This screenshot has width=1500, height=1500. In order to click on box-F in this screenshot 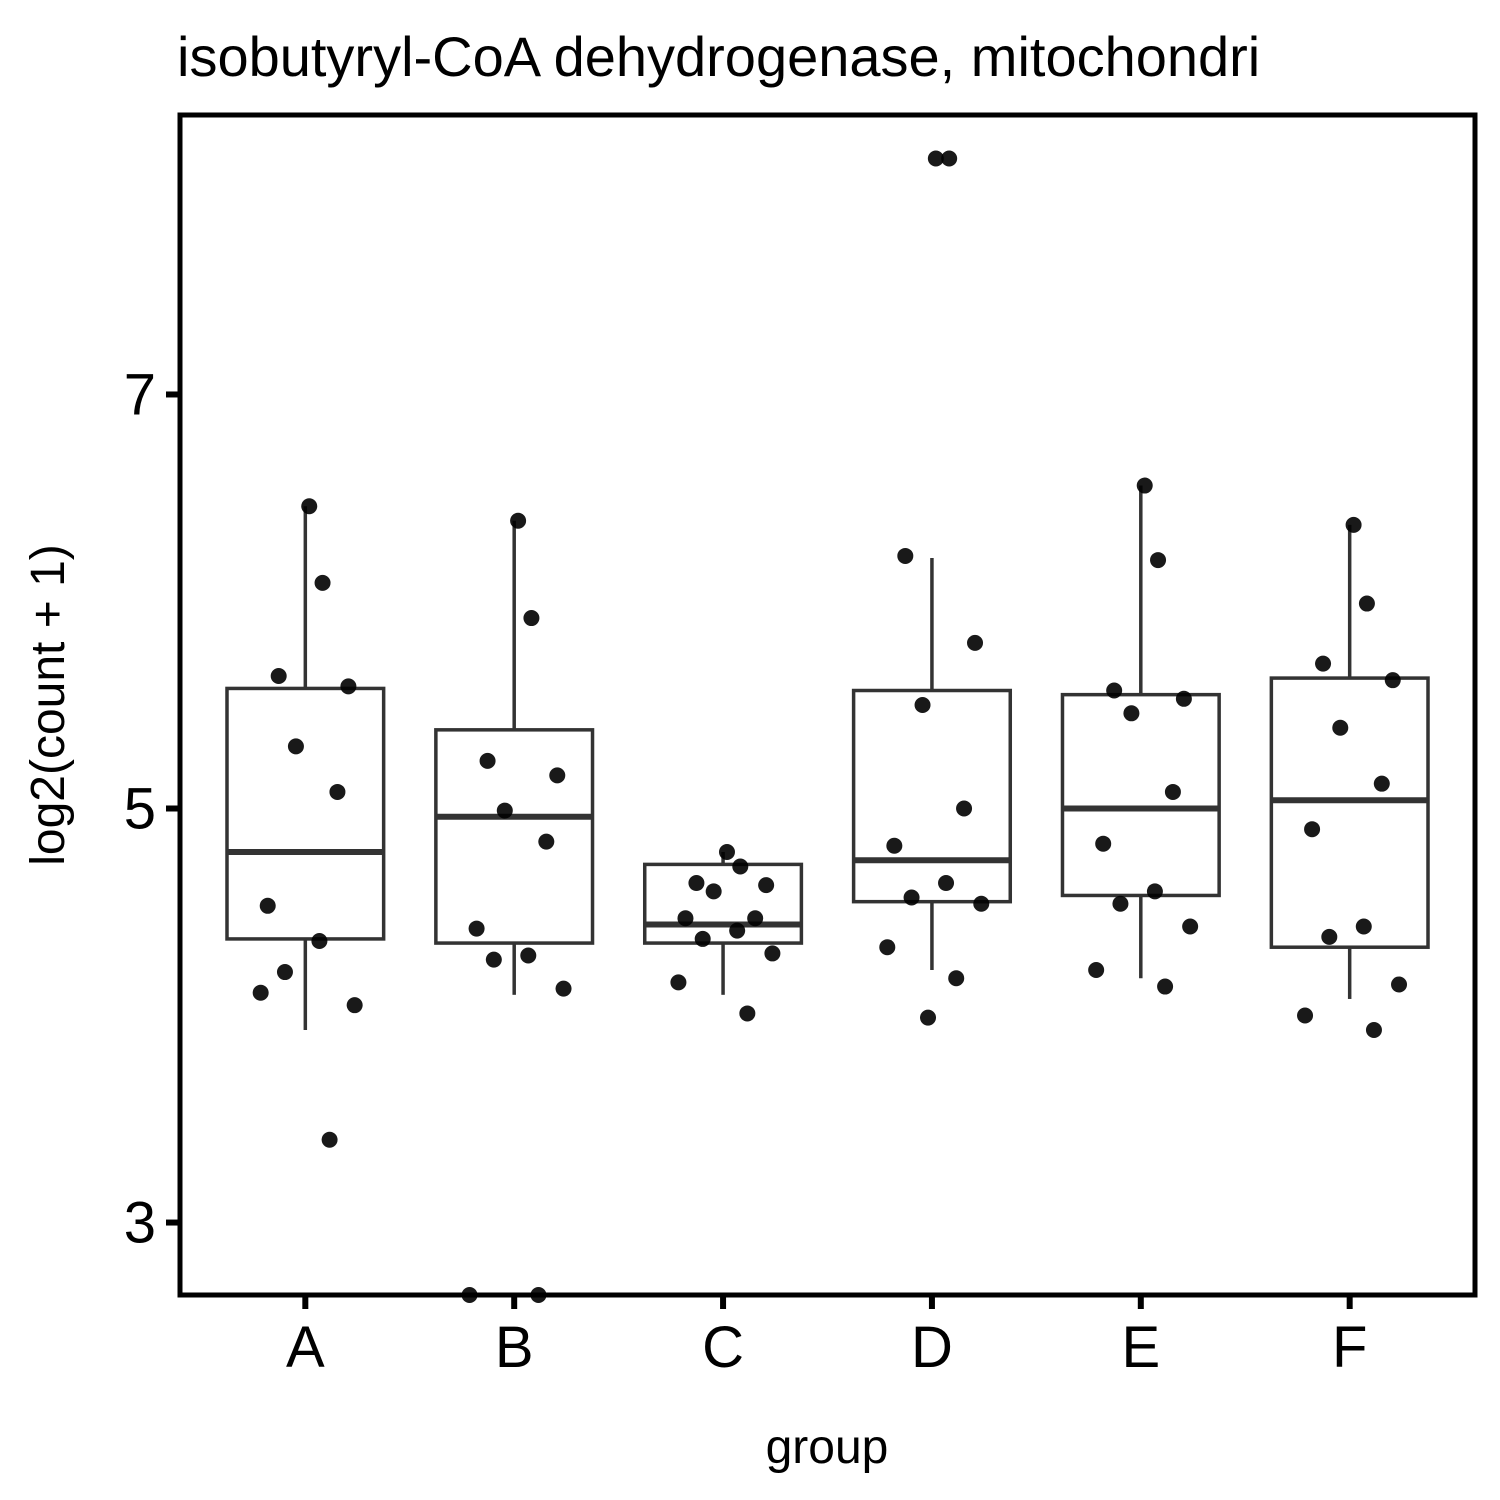, I will do `click(1349, 761)`.